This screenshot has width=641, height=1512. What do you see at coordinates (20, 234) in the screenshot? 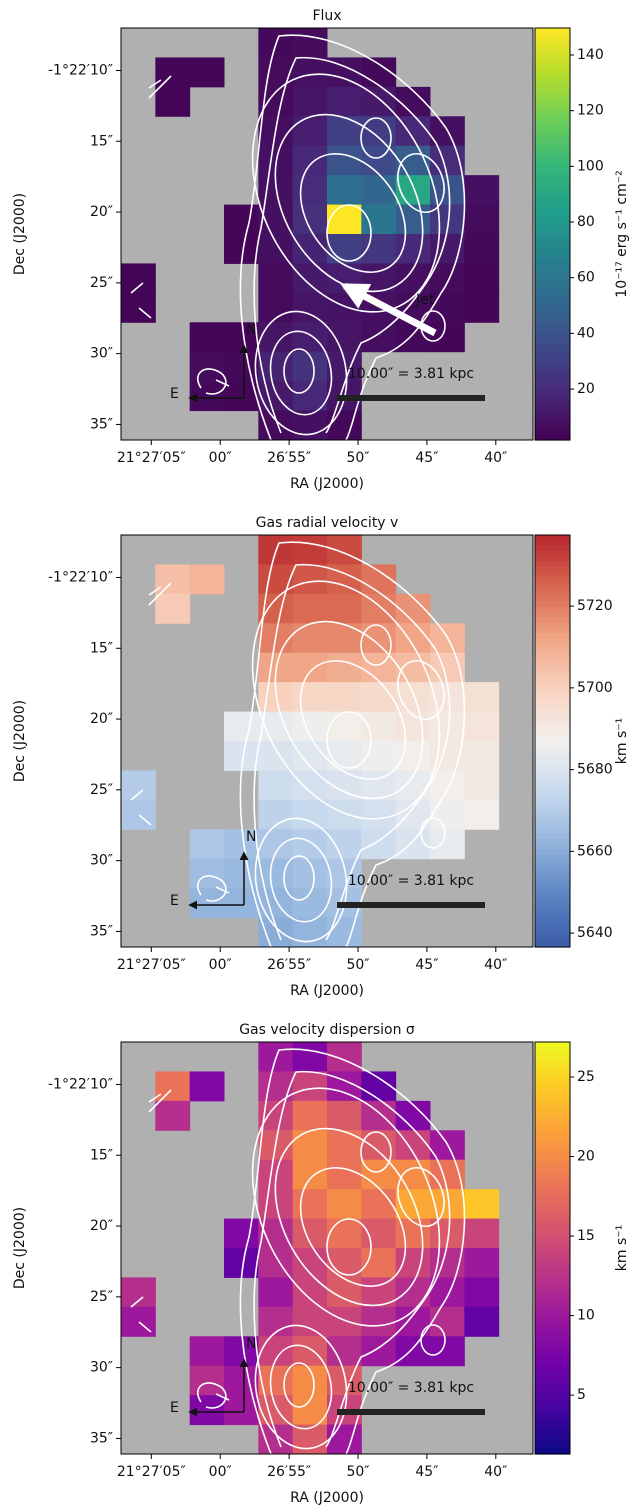
I see `y-axis-label: Dec (J2000)` at bounding box center [20, 234].